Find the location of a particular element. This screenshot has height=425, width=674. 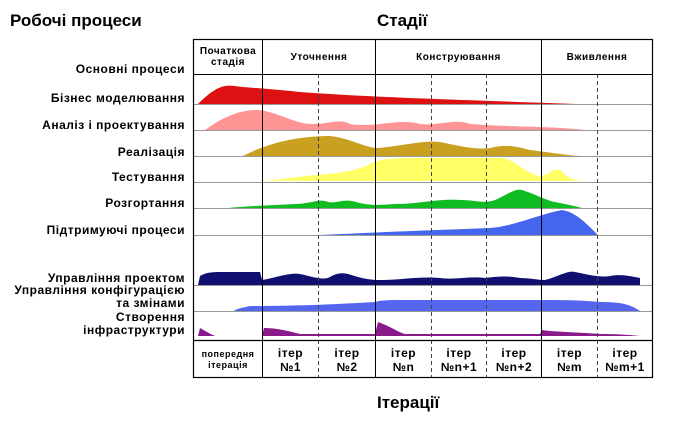

phases-heading: Стадії is located at coordinates (402, 20).